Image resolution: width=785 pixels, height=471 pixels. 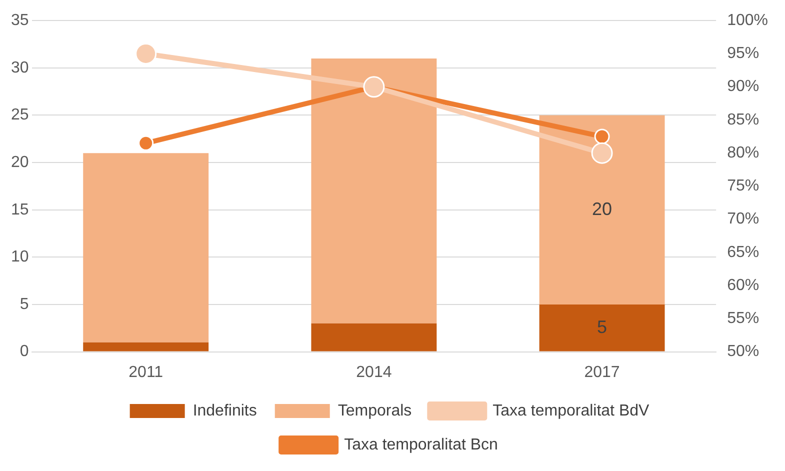 What do you see at coordinates (20, 67) in the screenshot?
I see `y-tick-label: 30` at bounding box center [20, 67].